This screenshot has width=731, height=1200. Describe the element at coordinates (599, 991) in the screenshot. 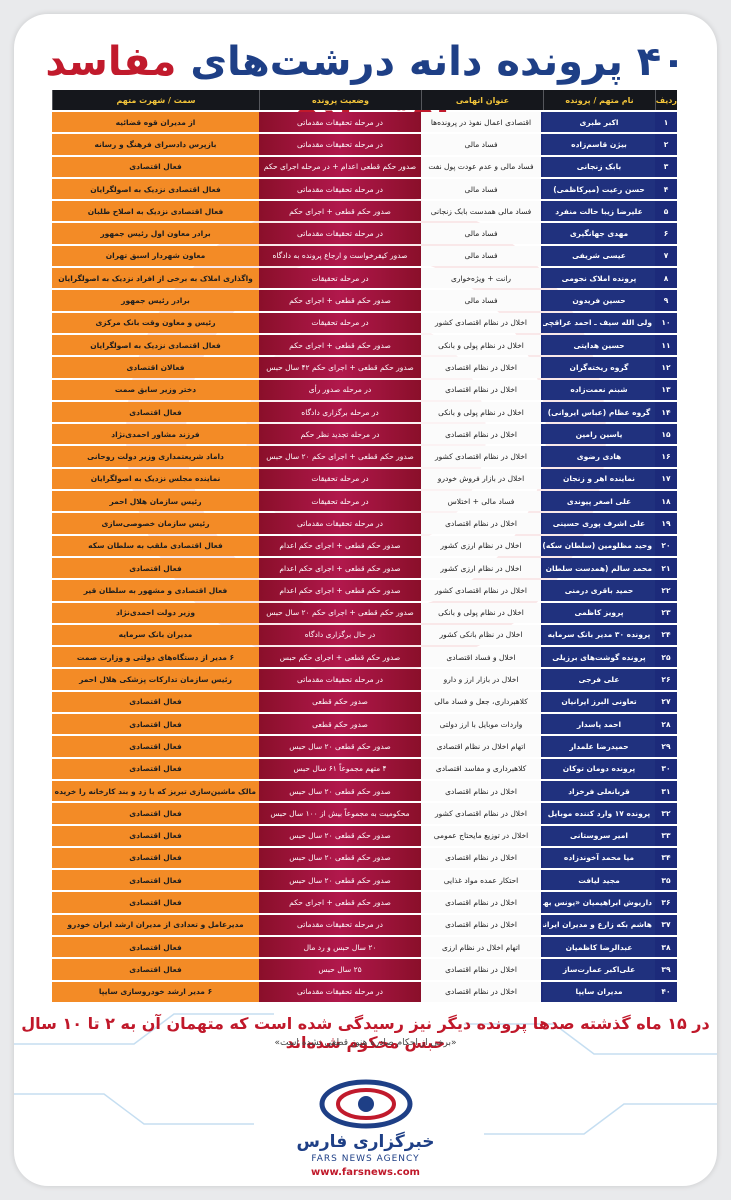

I see `row-name: مدیران سایپا` at that location.